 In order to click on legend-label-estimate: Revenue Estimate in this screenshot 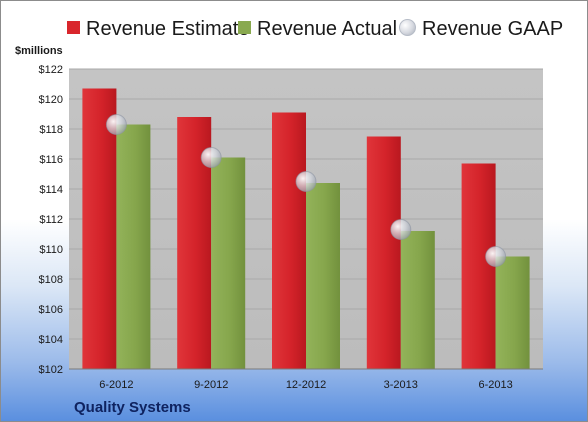, I will do `click(168, 29)`.